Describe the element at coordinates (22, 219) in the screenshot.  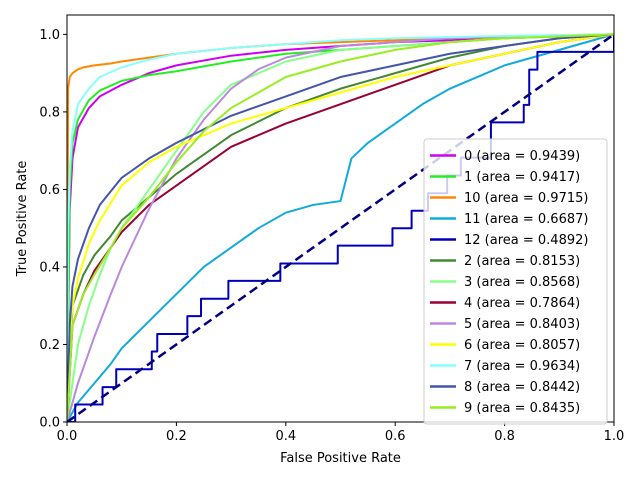
I see `y-axis-label: True Positive Rate` at that location.